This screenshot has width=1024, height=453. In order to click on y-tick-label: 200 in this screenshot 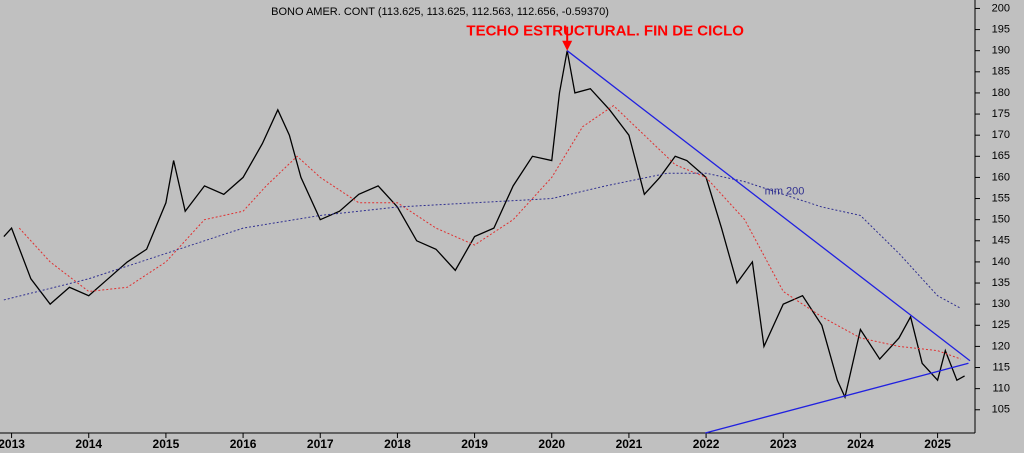, I will do `click(1001, 8)`.